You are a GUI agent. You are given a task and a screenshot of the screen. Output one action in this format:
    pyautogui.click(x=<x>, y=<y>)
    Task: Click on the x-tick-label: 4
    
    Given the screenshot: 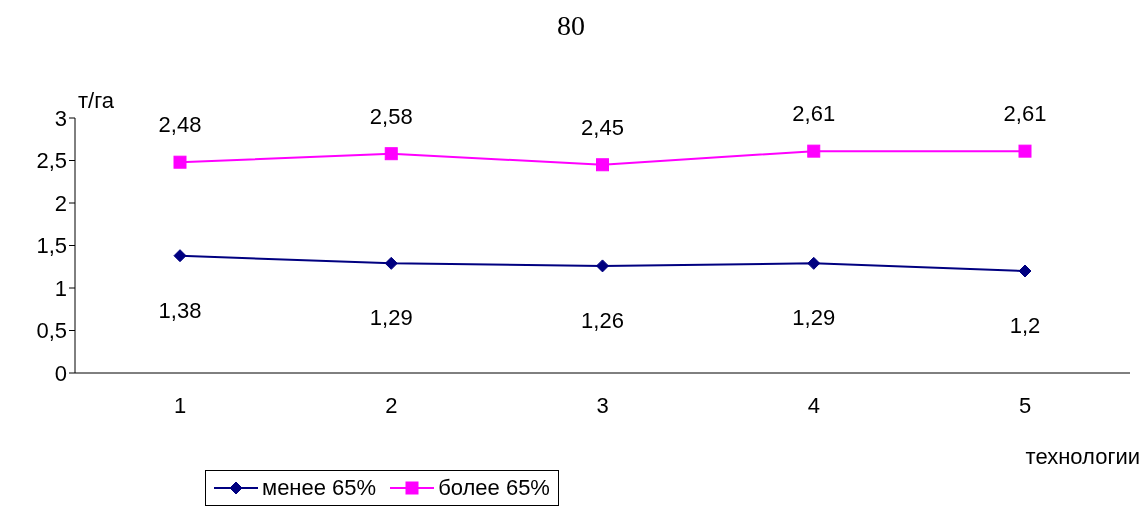 What is the action you would take?
    pyautogui.click(x=813, y=405)
    